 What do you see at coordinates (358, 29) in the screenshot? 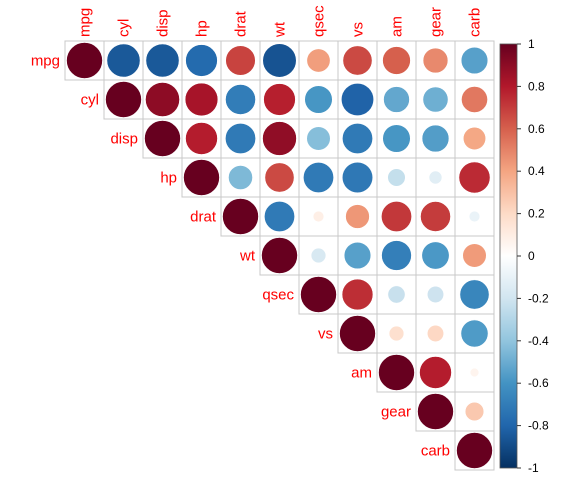
I see `column-label-vs: vs` at bounding box center [358, 29].